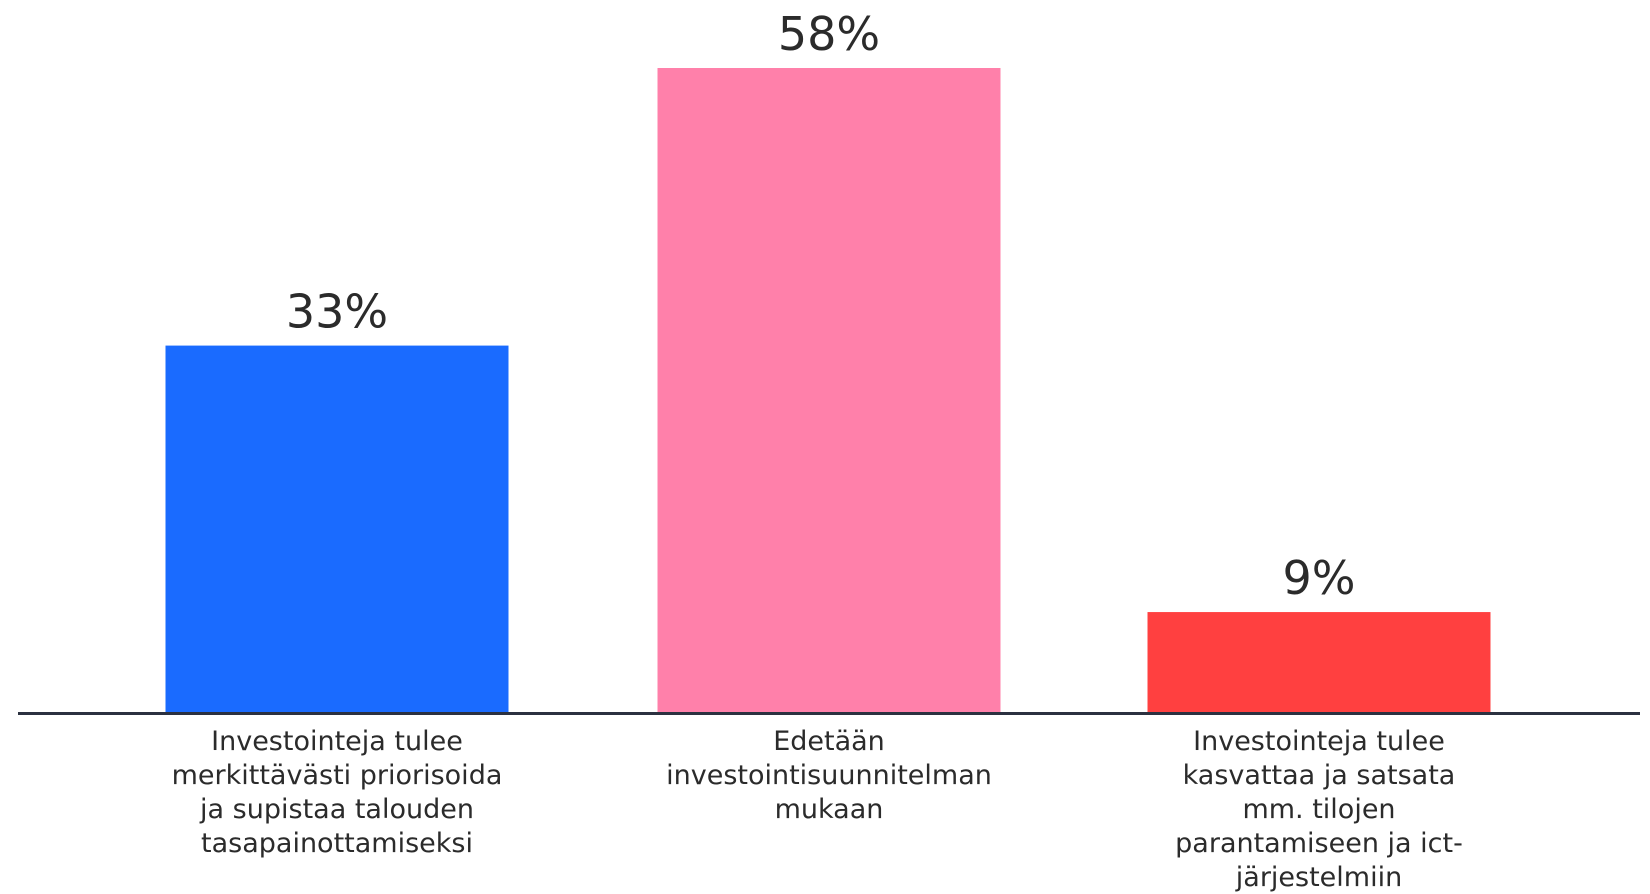 The image size is (1650, 894). What do you see at coordinates (1319, 843) in the screenshot?
I see `category-label-3-line-4: parantamiseen ja ict-` at bounding box center [1319, 843].